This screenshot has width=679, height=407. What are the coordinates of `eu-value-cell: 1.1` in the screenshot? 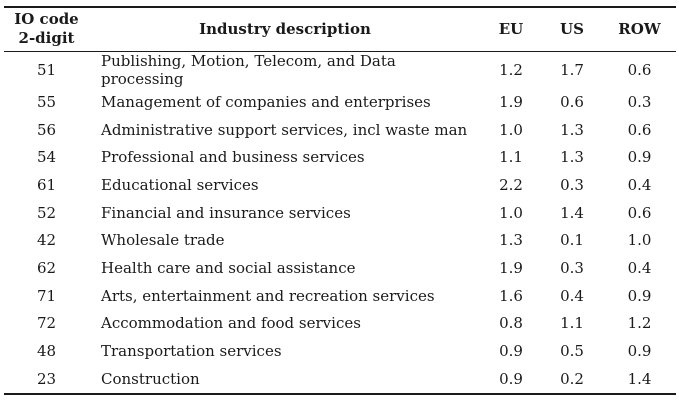 It's located at (511, 157).